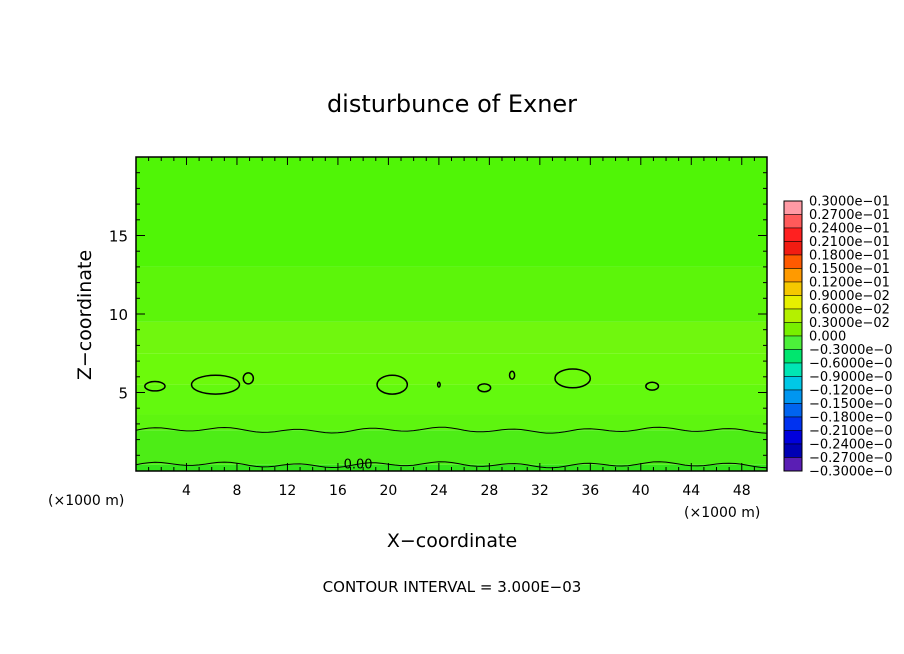 This screenshot has width=904, height=654. I want to click on x-tick-label-8: 36, so click(590, 491).